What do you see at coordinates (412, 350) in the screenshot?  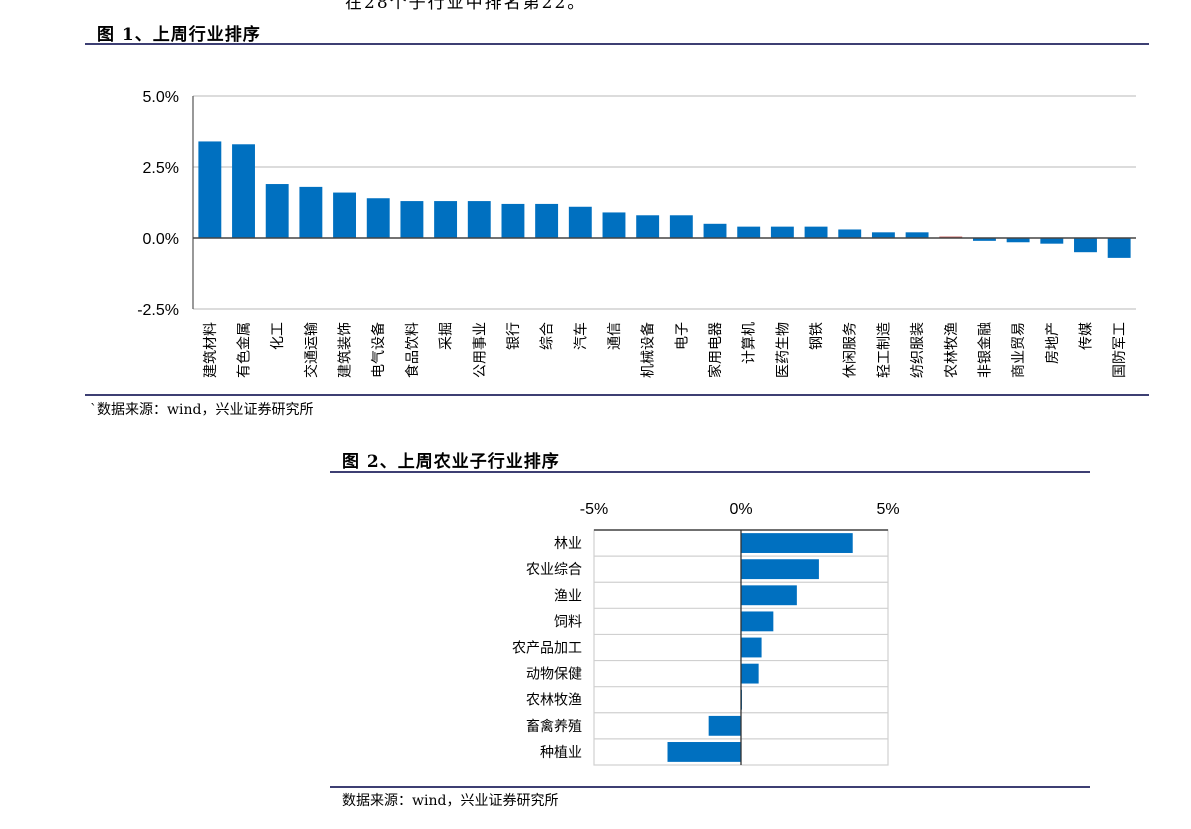 I see `x-tick-label: 食品饮料` at bounding box center [412, 350].